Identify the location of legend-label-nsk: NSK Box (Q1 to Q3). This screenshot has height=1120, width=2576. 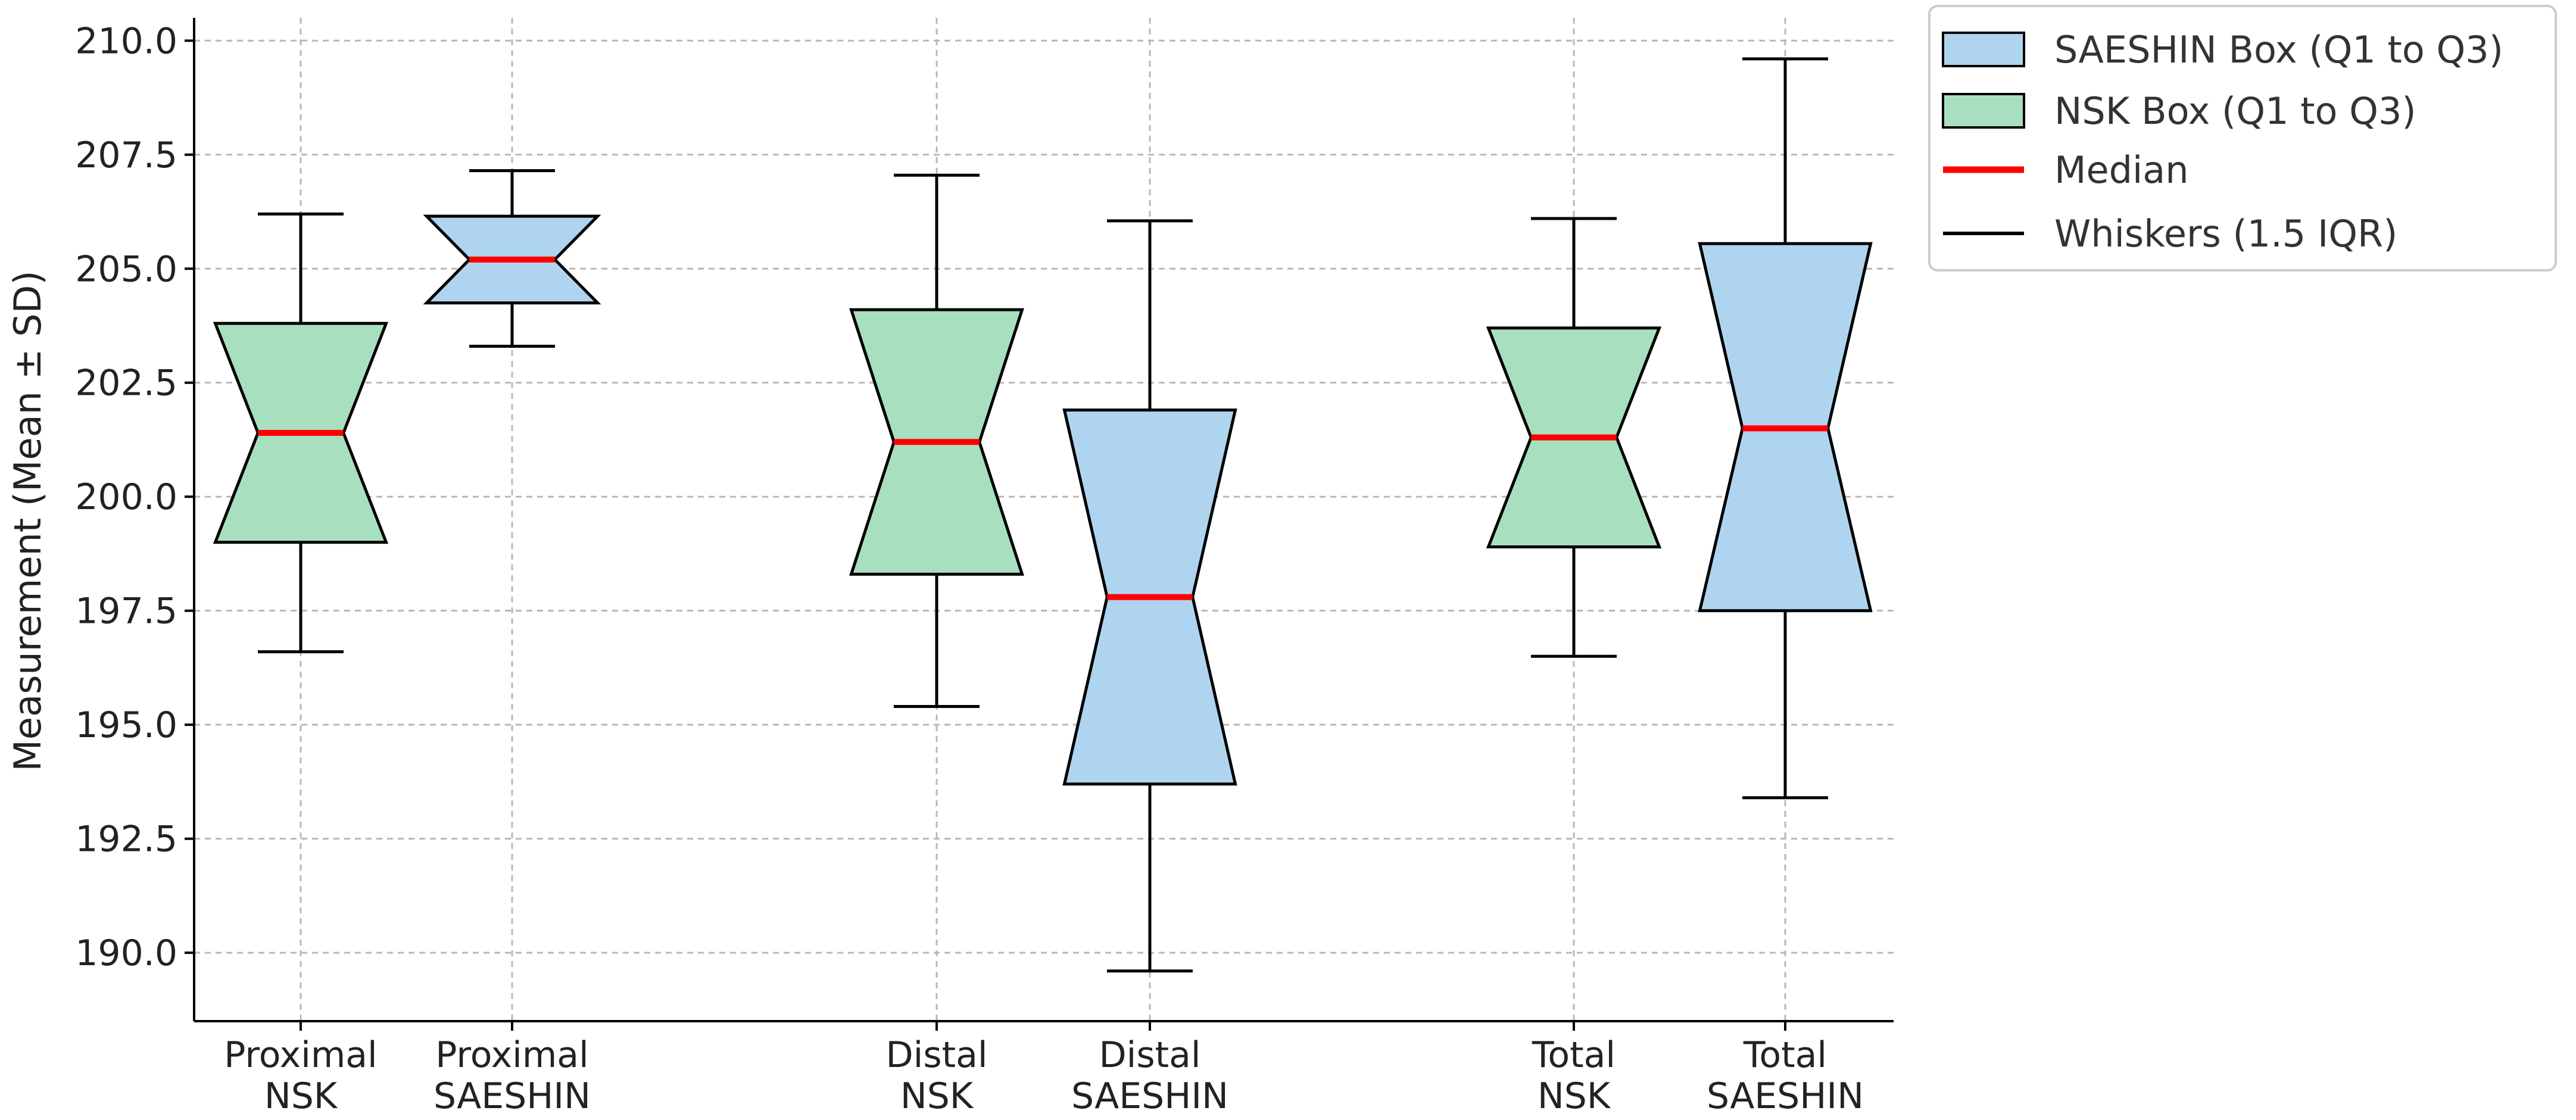
(2235, 111).